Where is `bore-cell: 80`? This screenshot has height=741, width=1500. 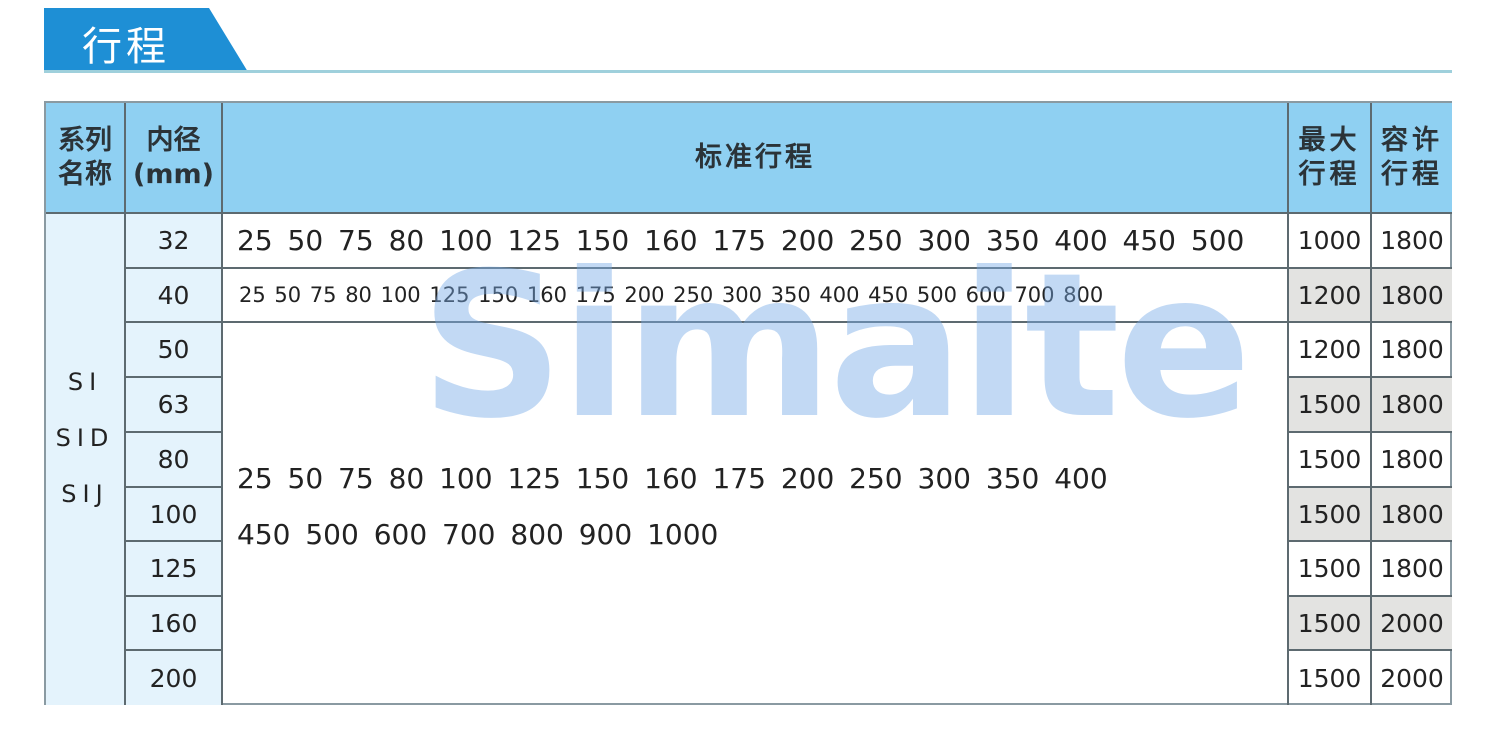 bore-cell: 80 is located at coordinates (174, 460).